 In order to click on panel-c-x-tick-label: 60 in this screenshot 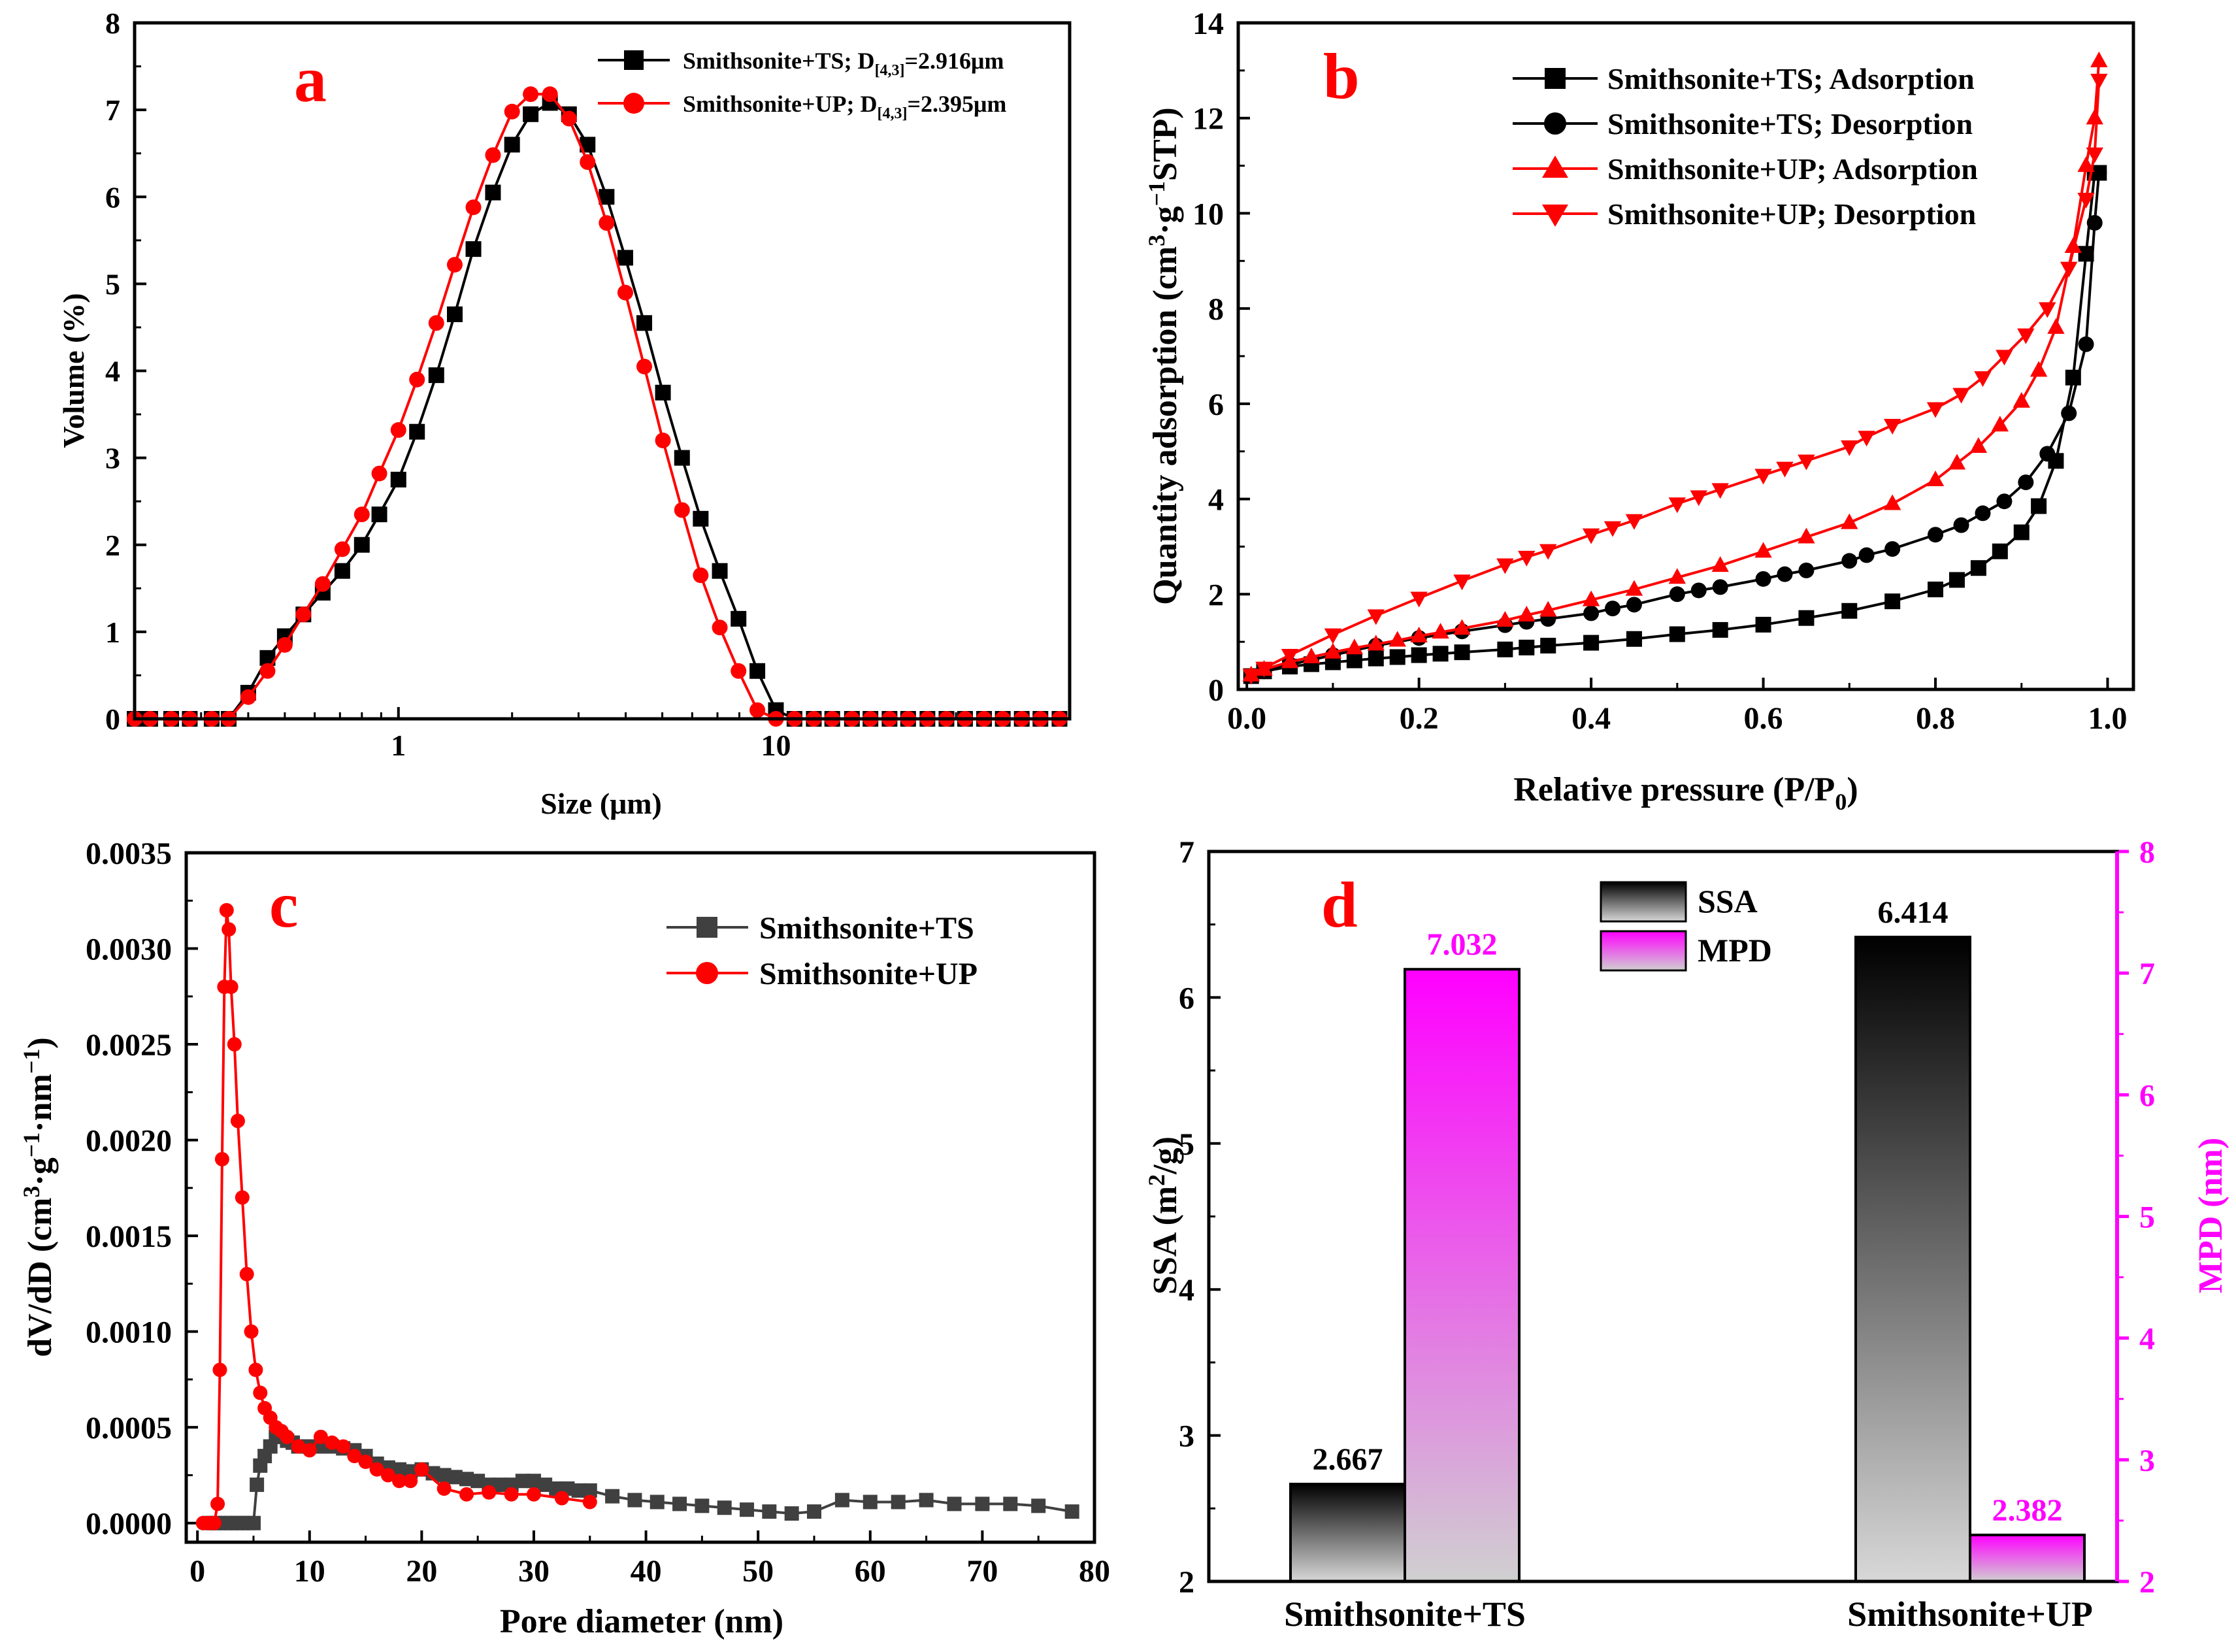, I will do `click(871, 1572)`.